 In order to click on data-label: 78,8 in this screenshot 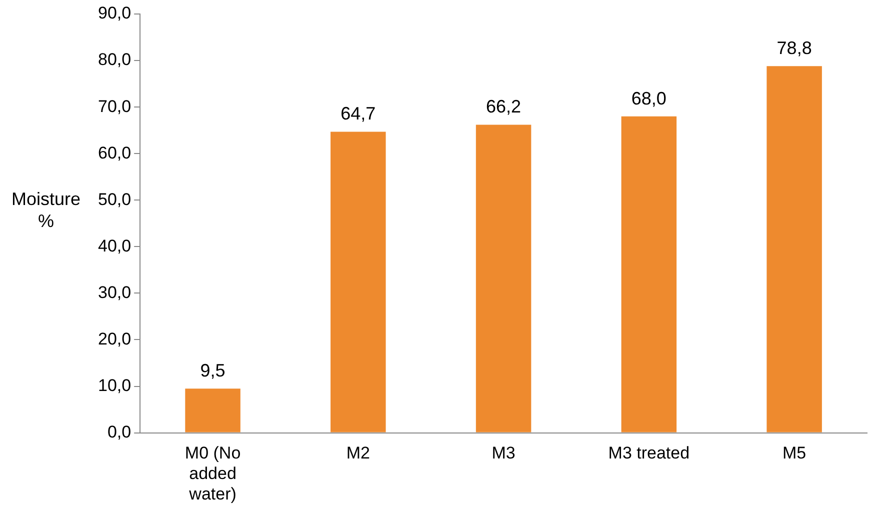, I will do `click(794, 48)`.